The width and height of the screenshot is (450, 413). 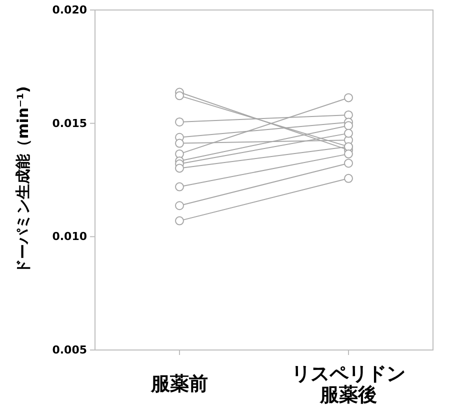 I want to click on x-tick-label: リスペリドン服薬後, so click(x=349, y=384).